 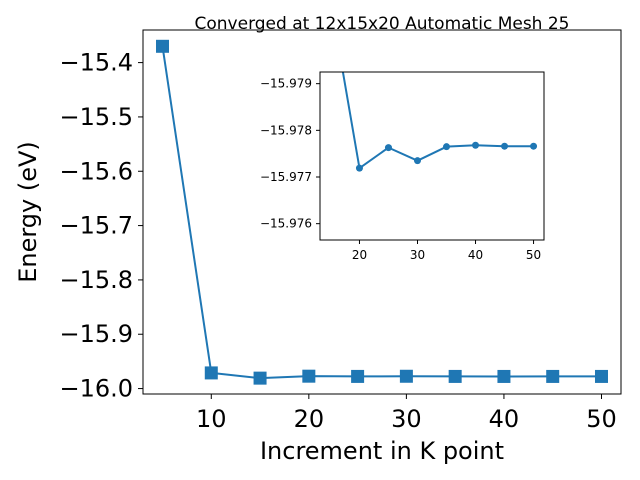 I want to click on series-line, so click(x=437, y=121).